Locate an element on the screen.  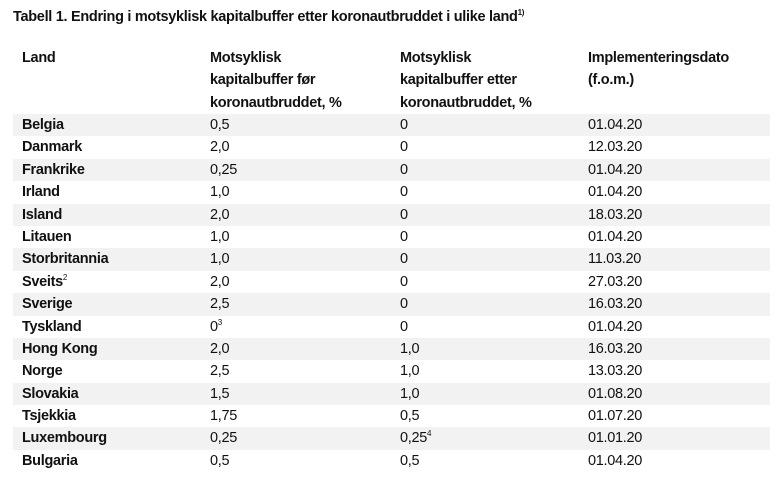
cell-land-text: Frankrike is located at coordinates (53, 169).